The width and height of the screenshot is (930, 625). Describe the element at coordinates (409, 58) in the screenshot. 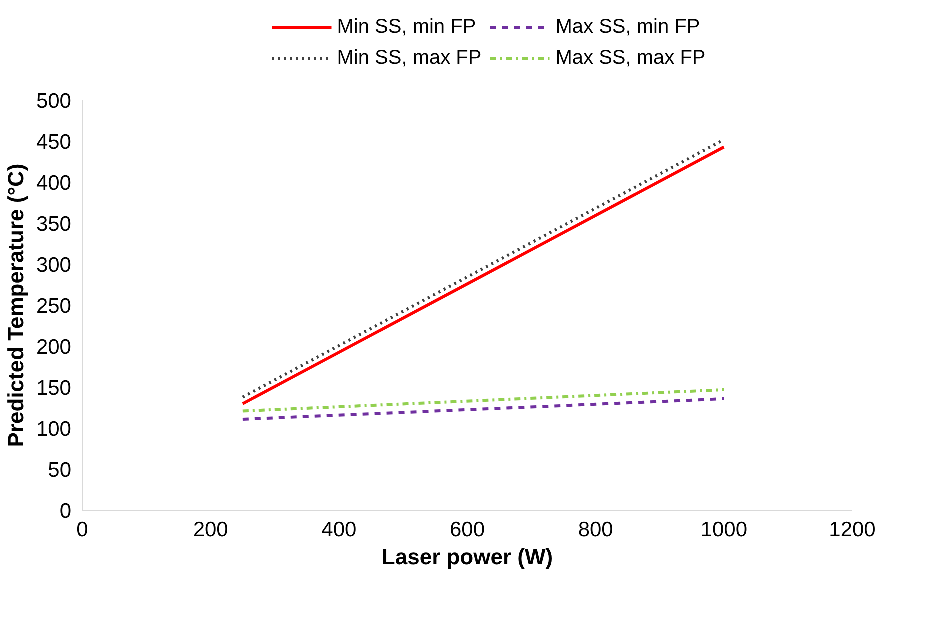

I see `legend-label: Min SS, max FP` at that location.